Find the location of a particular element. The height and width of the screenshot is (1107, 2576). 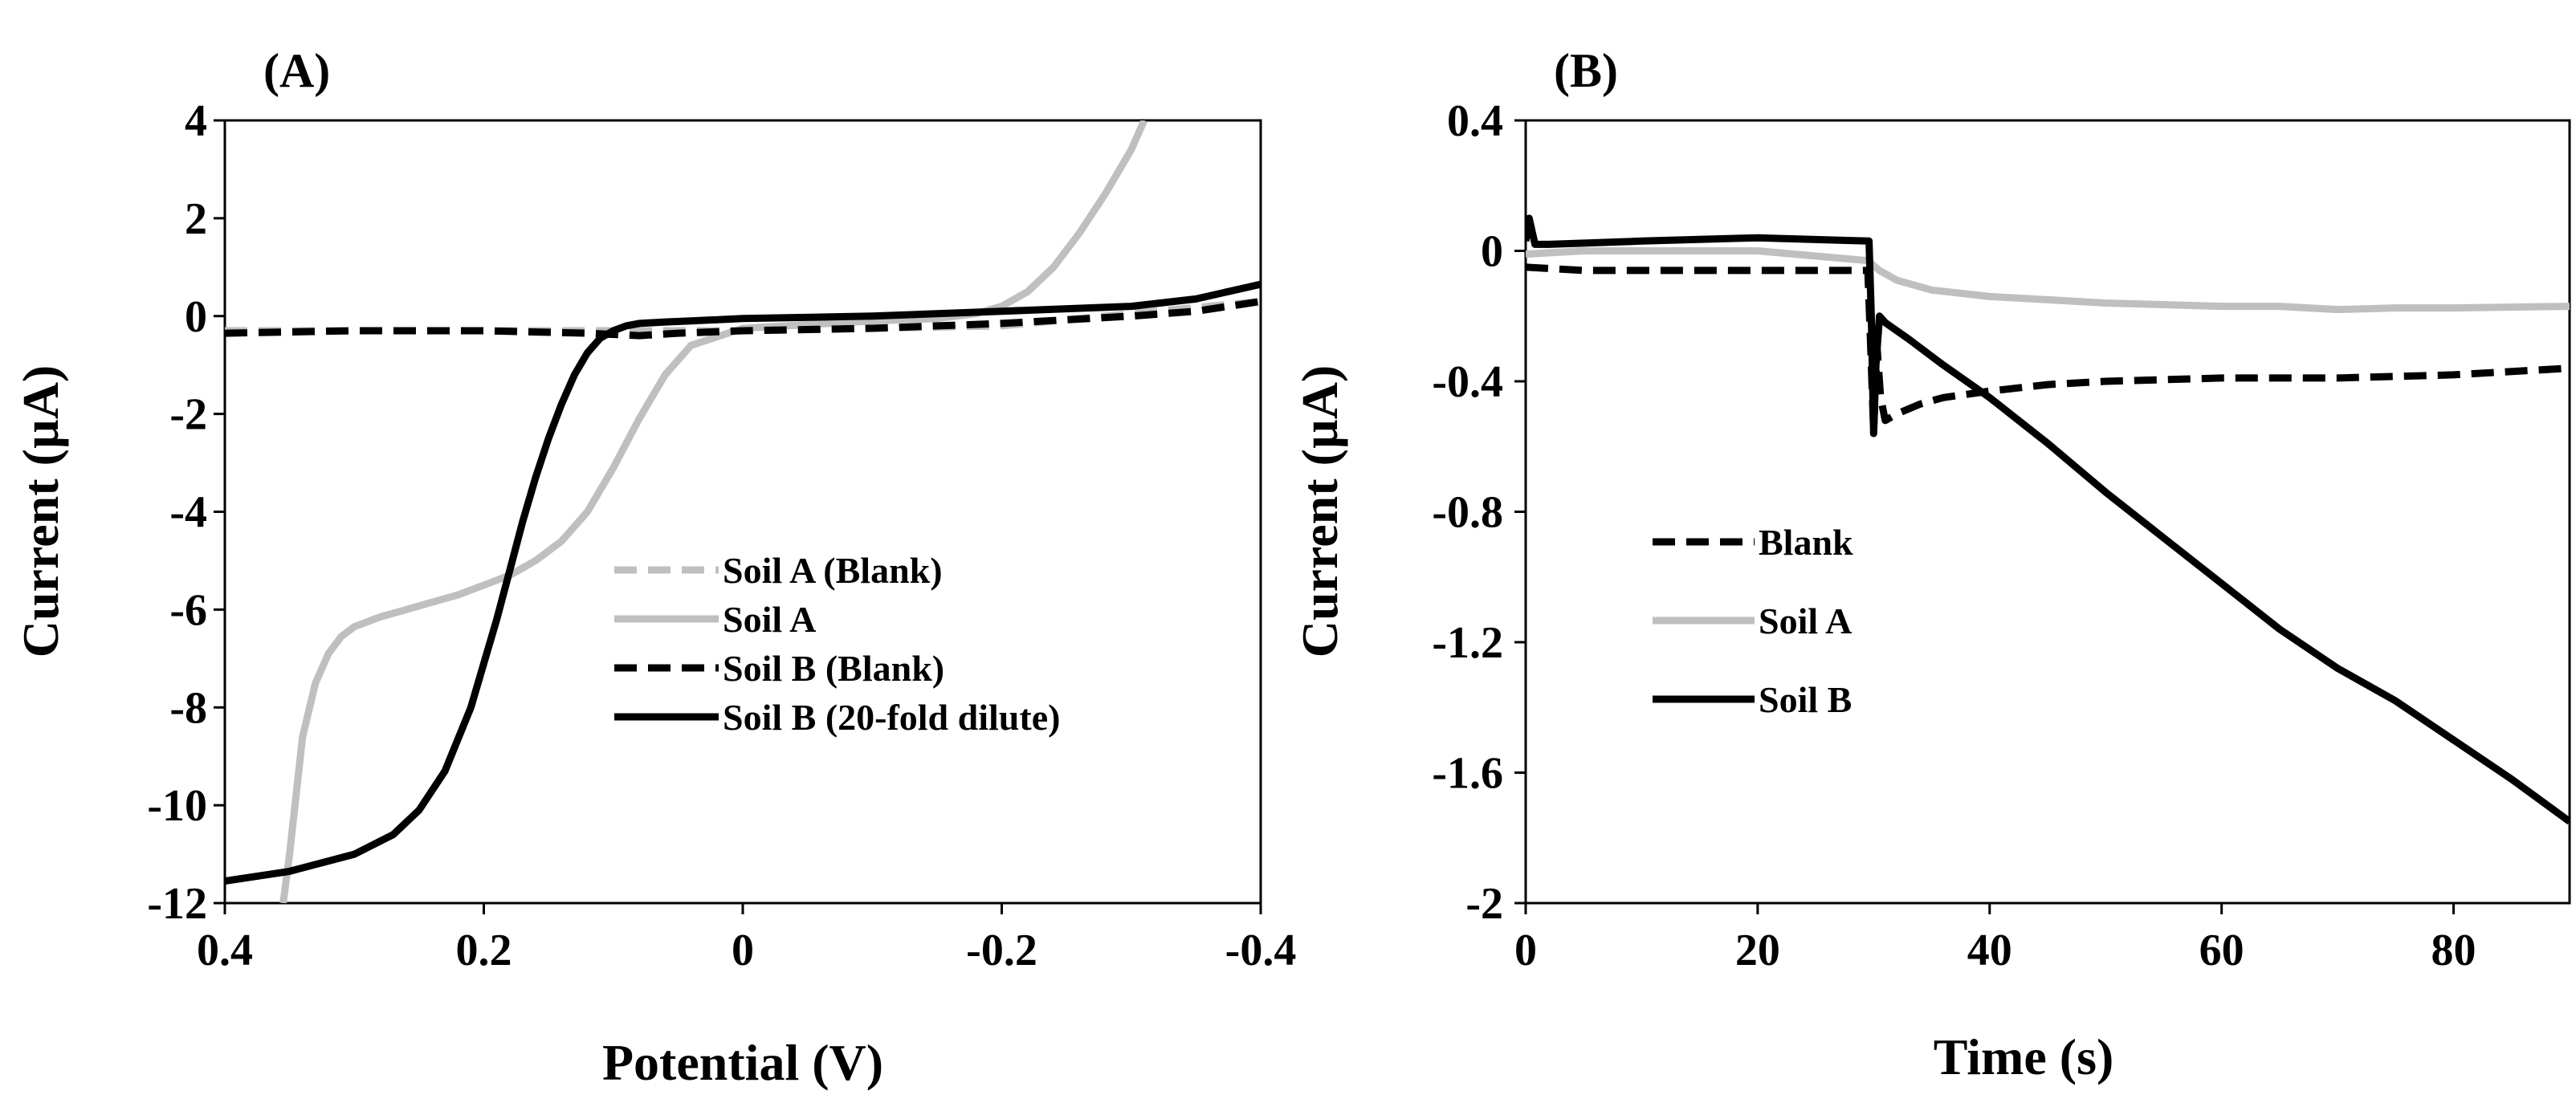

legend-label: Soil A (Blank) is located at coordinates (833, 570).